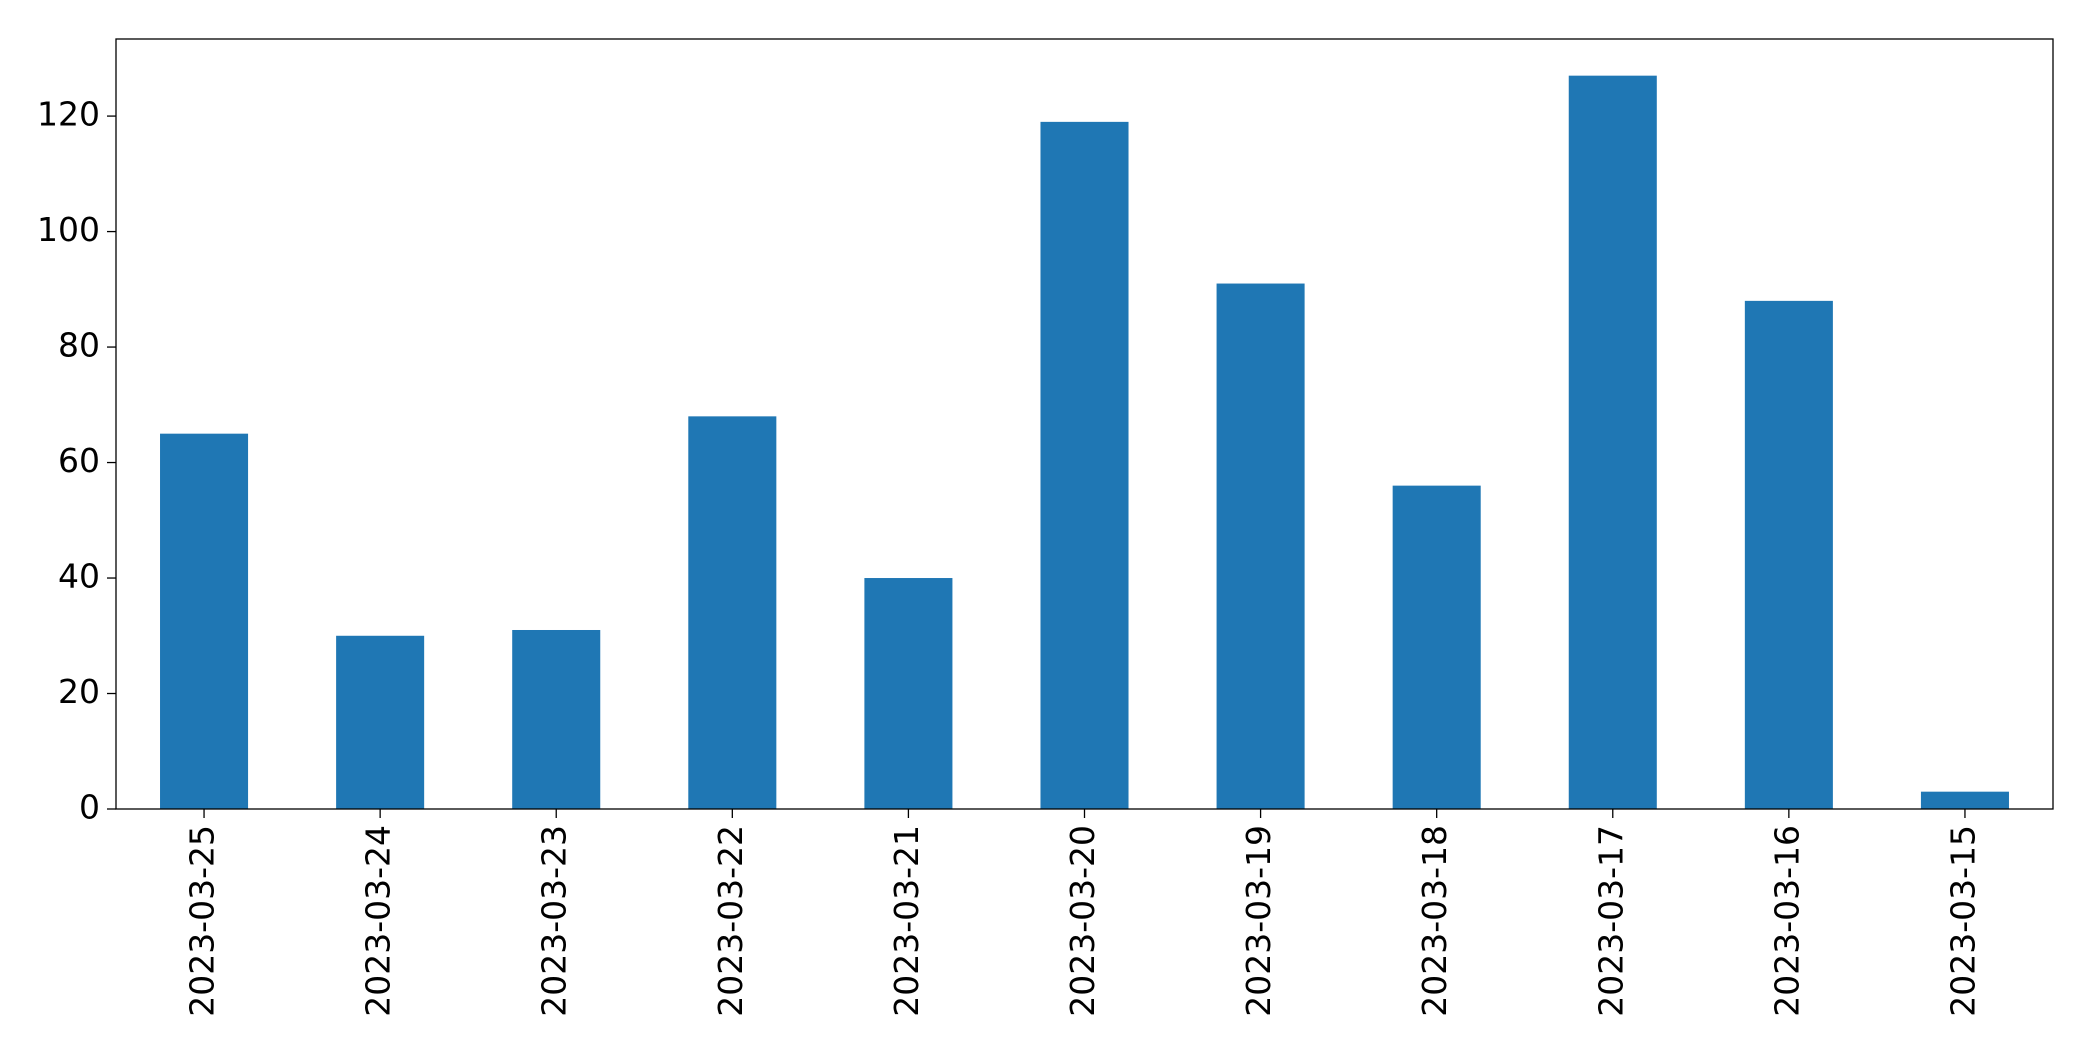 This screenshot has height=1061, width=2093. I want to click on y-tick-label: 0, so click(89, 807).